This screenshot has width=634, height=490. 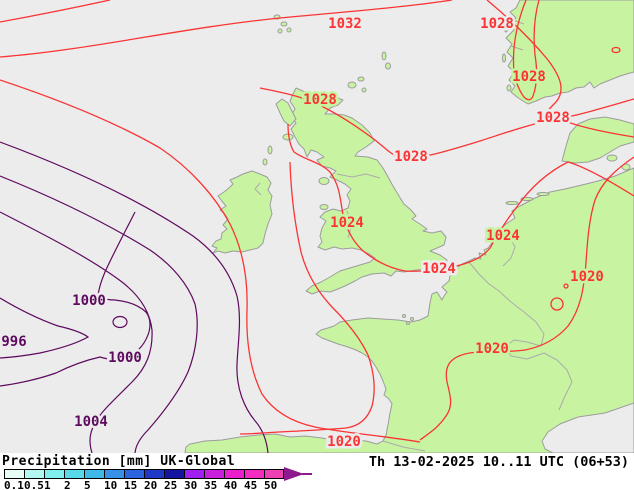 What do you see at coordinates (231, 484) in the screenshot?
I see `legend-tick-label: 40` at bounding box center [231, 484].